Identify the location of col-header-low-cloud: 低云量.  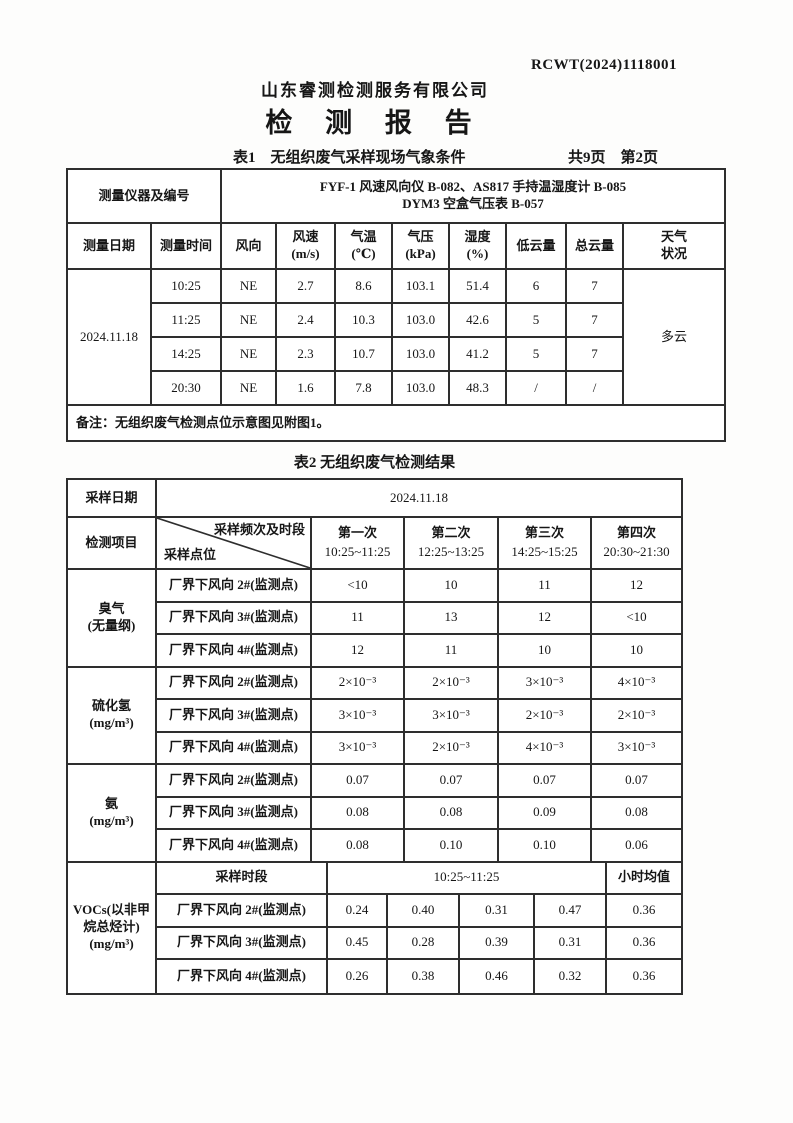
(537, 247).